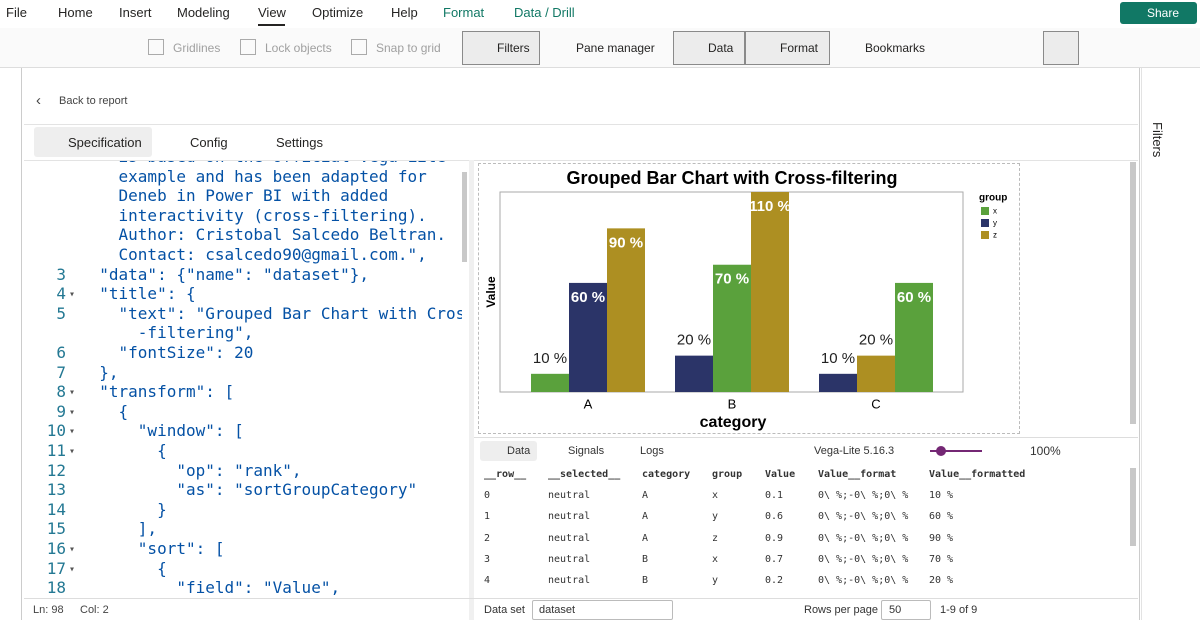 The height and width of the screenshot is (620, 1200). I want to click on table-header: Value__formatted, so click(977, 474).